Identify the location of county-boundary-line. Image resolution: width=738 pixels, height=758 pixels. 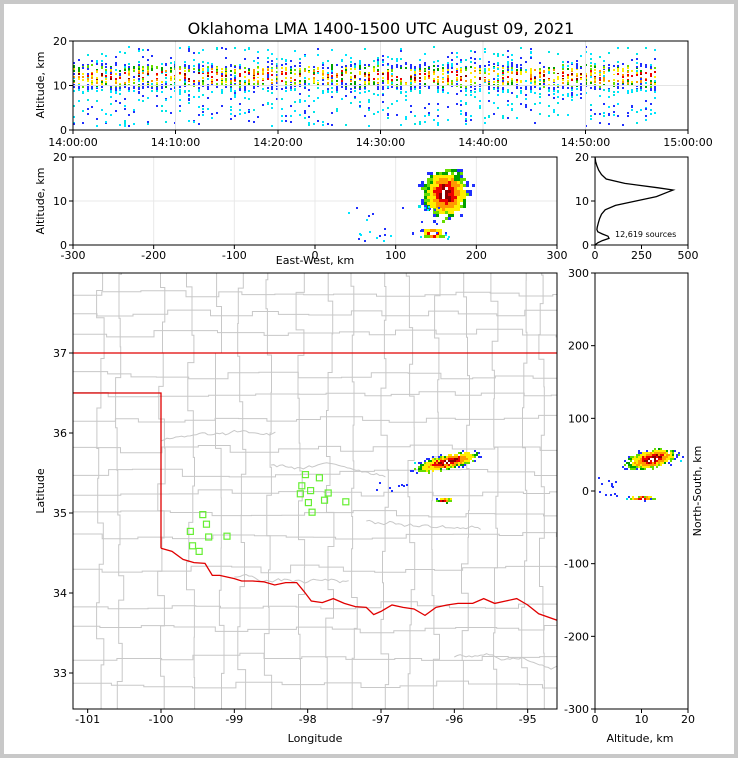
(315, 294).